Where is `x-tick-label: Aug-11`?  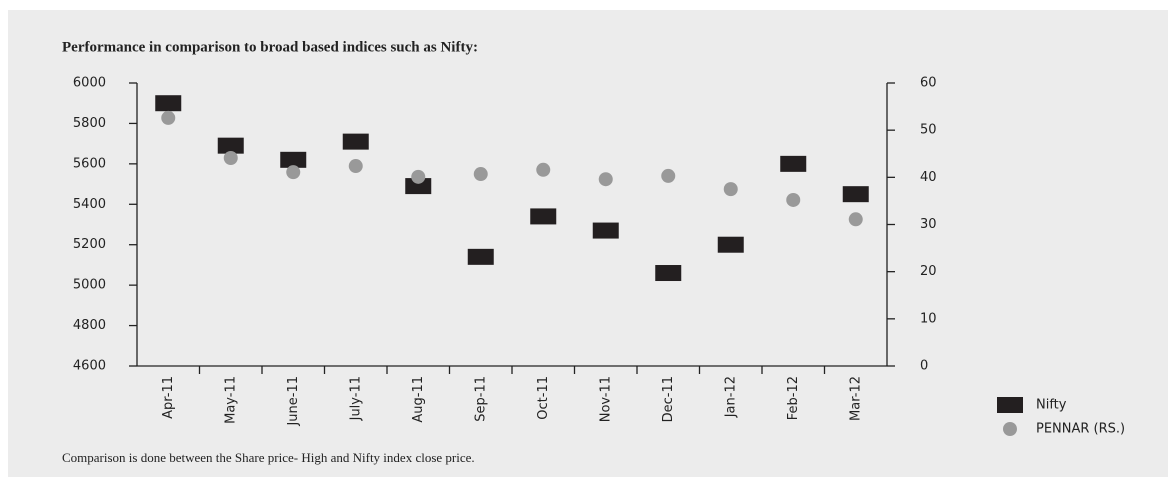
x-tick-label: Aug-11 is located at coordinates (418, 399).